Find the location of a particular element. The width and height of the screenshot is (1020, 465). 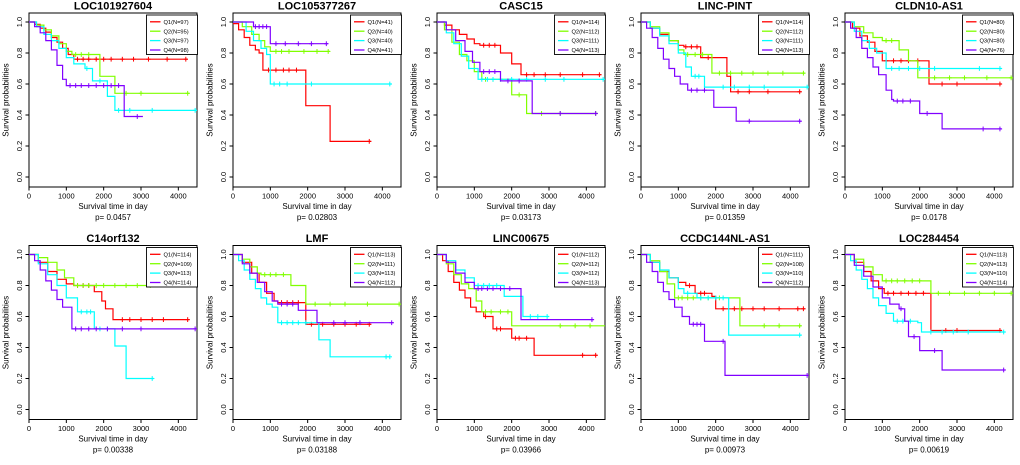

legend-label-q3: Q3(N=113) is located at coordinates (382, 274).